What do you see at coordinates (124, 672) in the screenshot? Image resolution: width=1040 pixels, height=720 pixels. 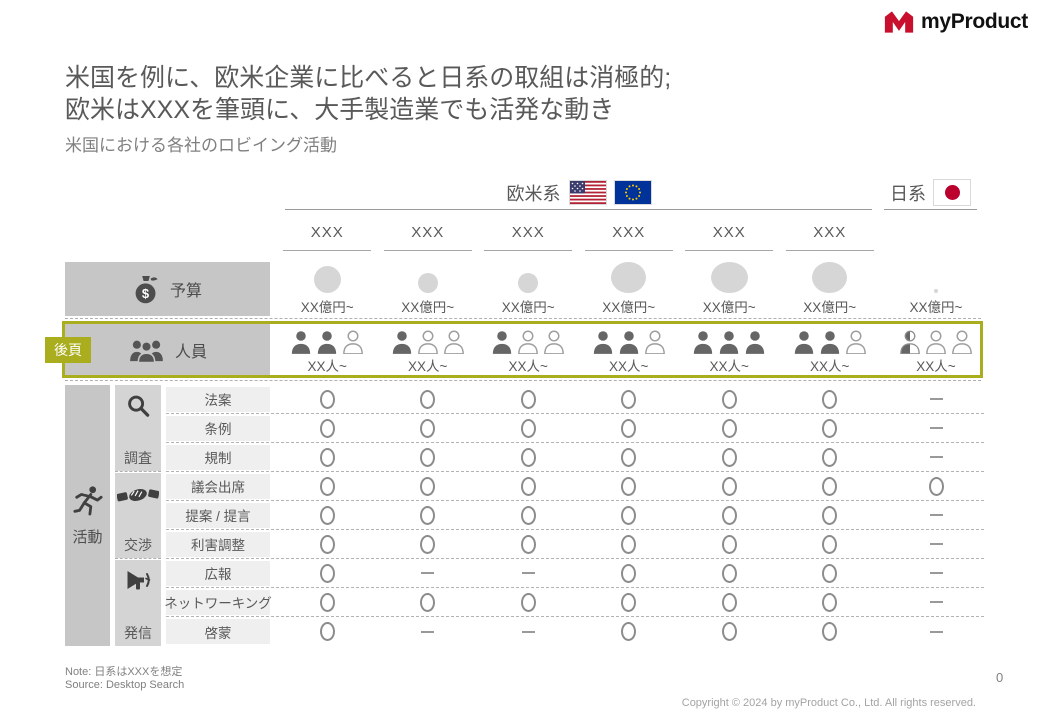 I see `note-text: Note: 日系はXXXを想定` at bounding box center [124, 672].